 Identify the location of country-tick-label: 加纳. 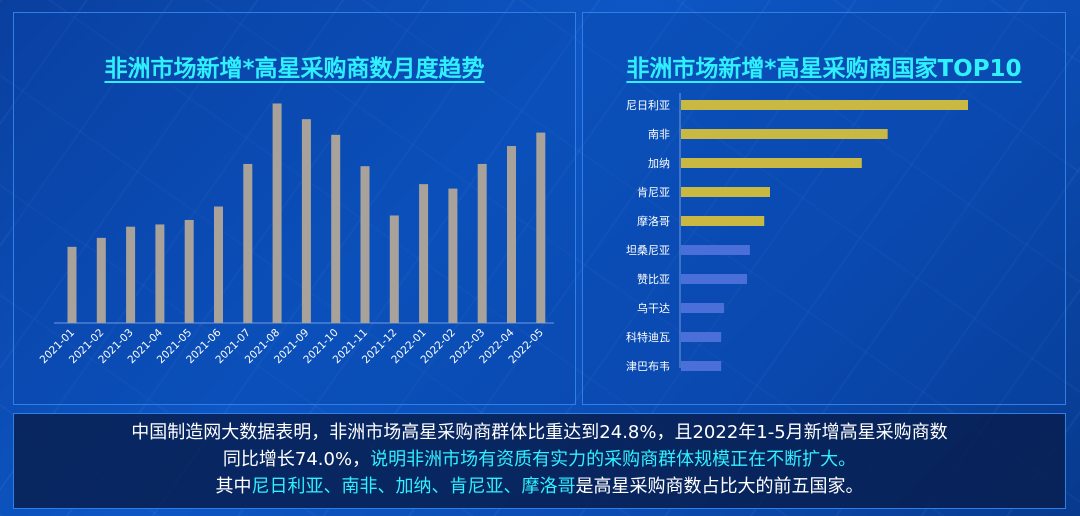
(659, 163).